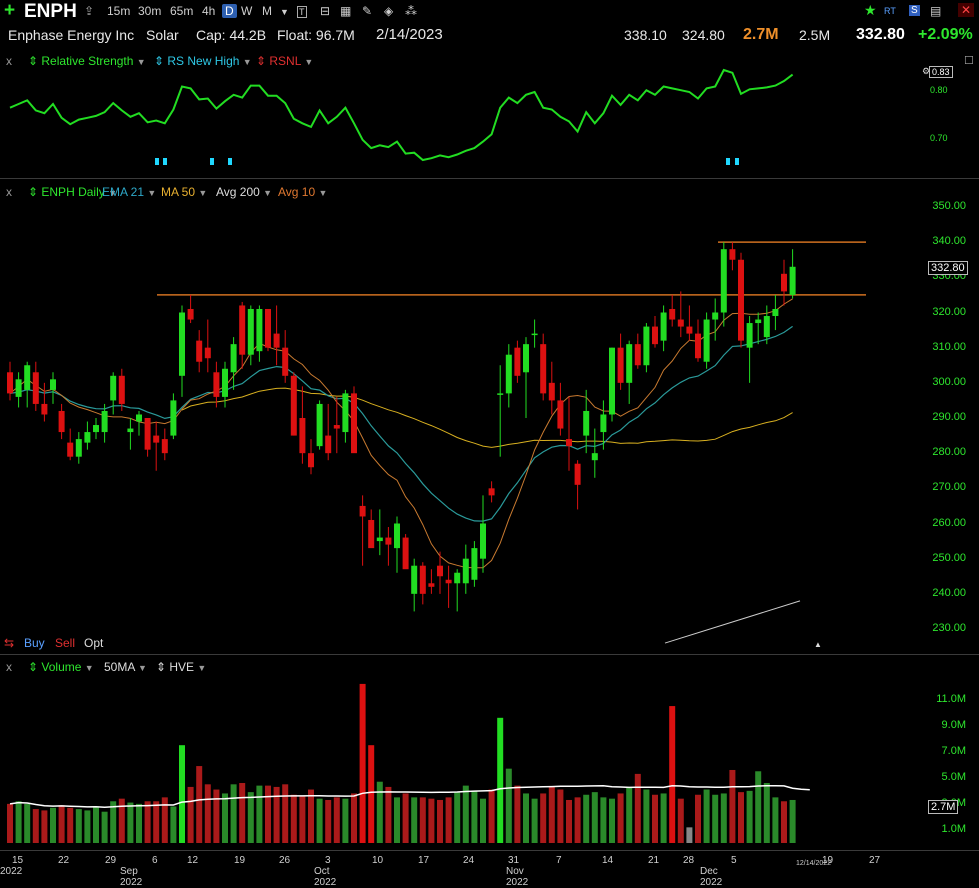 This screenshot has height=888, width=979. I want to click on avg200-line, so click(732, 622).